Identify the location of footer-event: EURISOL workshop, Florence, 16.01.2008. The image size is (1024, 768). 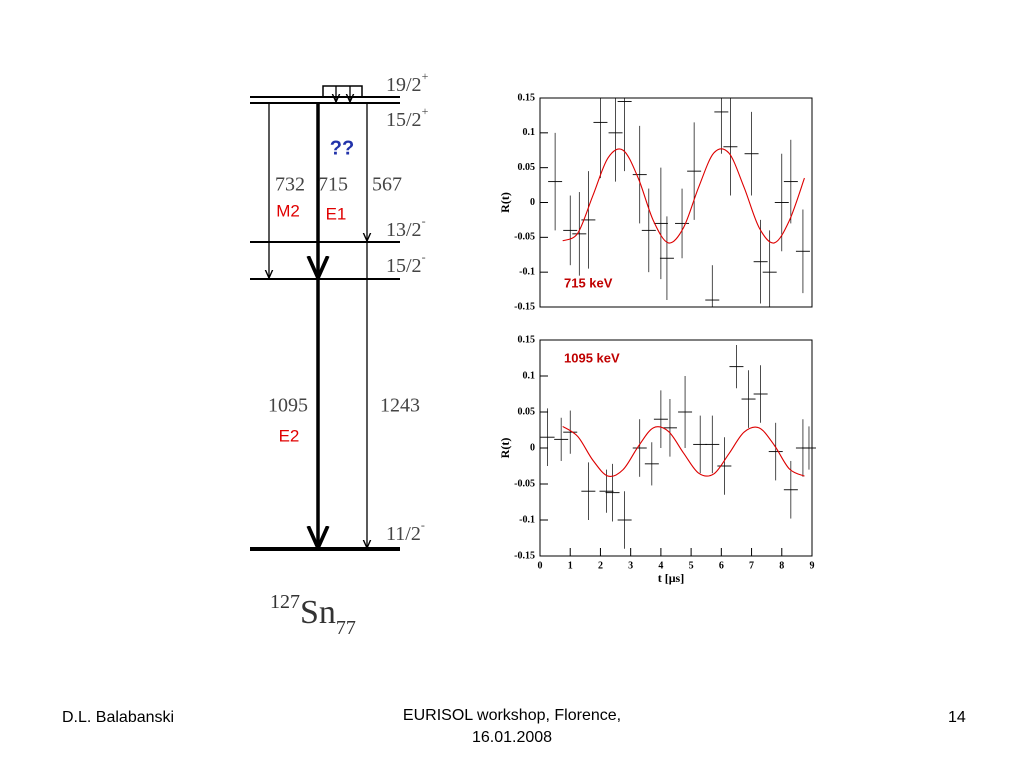
(512, 726).